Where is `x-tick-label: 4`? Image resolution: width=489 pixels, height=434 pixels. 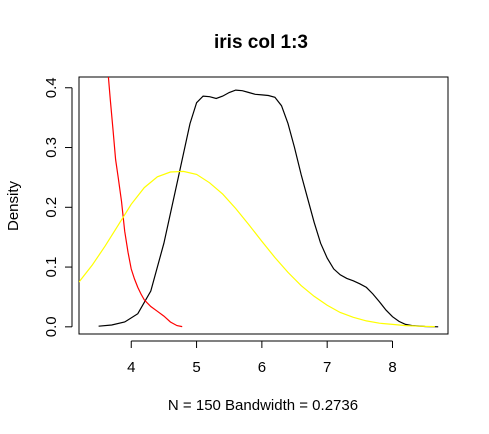
x-tick-label: 4 is located at coordinates (131, 367).